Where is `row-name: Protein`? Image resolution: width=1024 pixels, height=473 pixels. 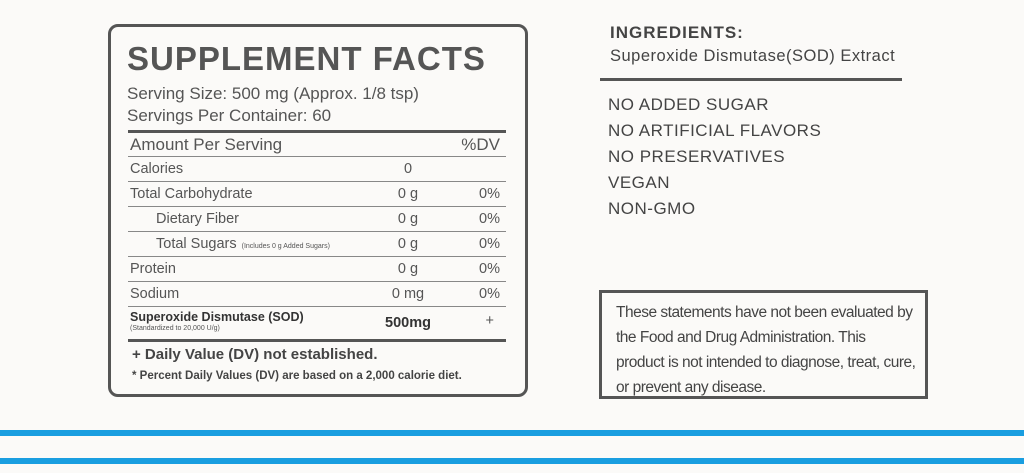 row-name: Protein is located at coordinates (153, 269).